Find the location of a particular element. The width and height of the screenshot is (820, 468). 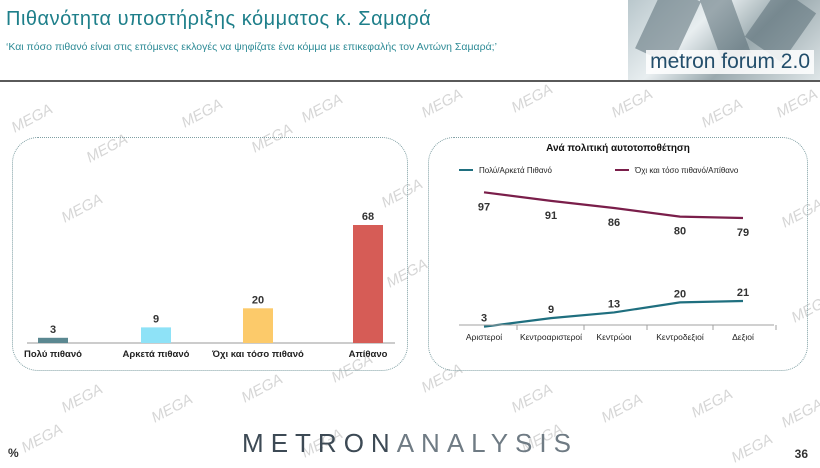

point-value-label: 3 is located at coordinates (484, 319).